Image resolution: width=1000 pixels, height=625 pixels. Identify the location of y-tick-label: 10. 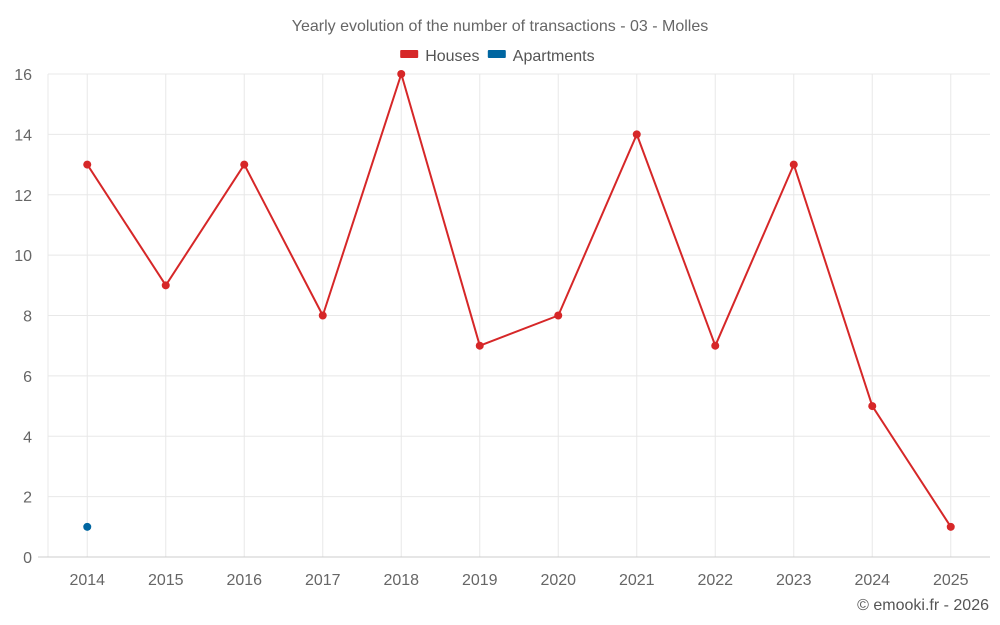
(23, 256).